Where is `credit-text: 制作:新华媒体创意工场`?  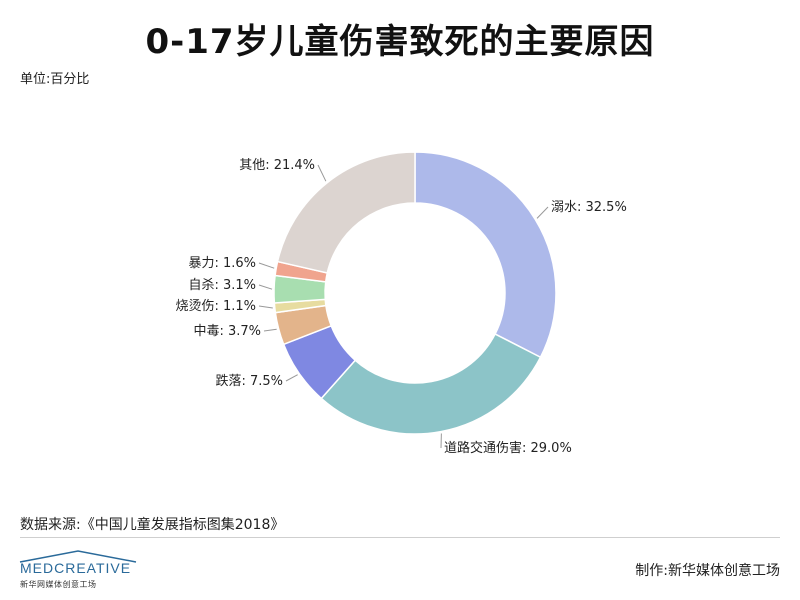 credit-text: 制作:新华媒体创意工场 is located at coordinates (707, 571).